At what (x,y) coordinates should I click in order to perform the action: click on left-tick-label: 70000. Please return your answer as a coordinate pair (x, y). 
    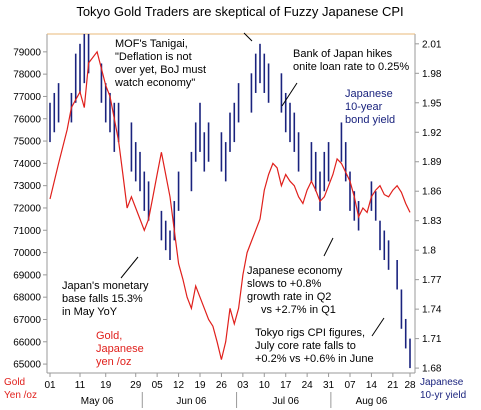
    Looking at the image, I should click on (27, 253).